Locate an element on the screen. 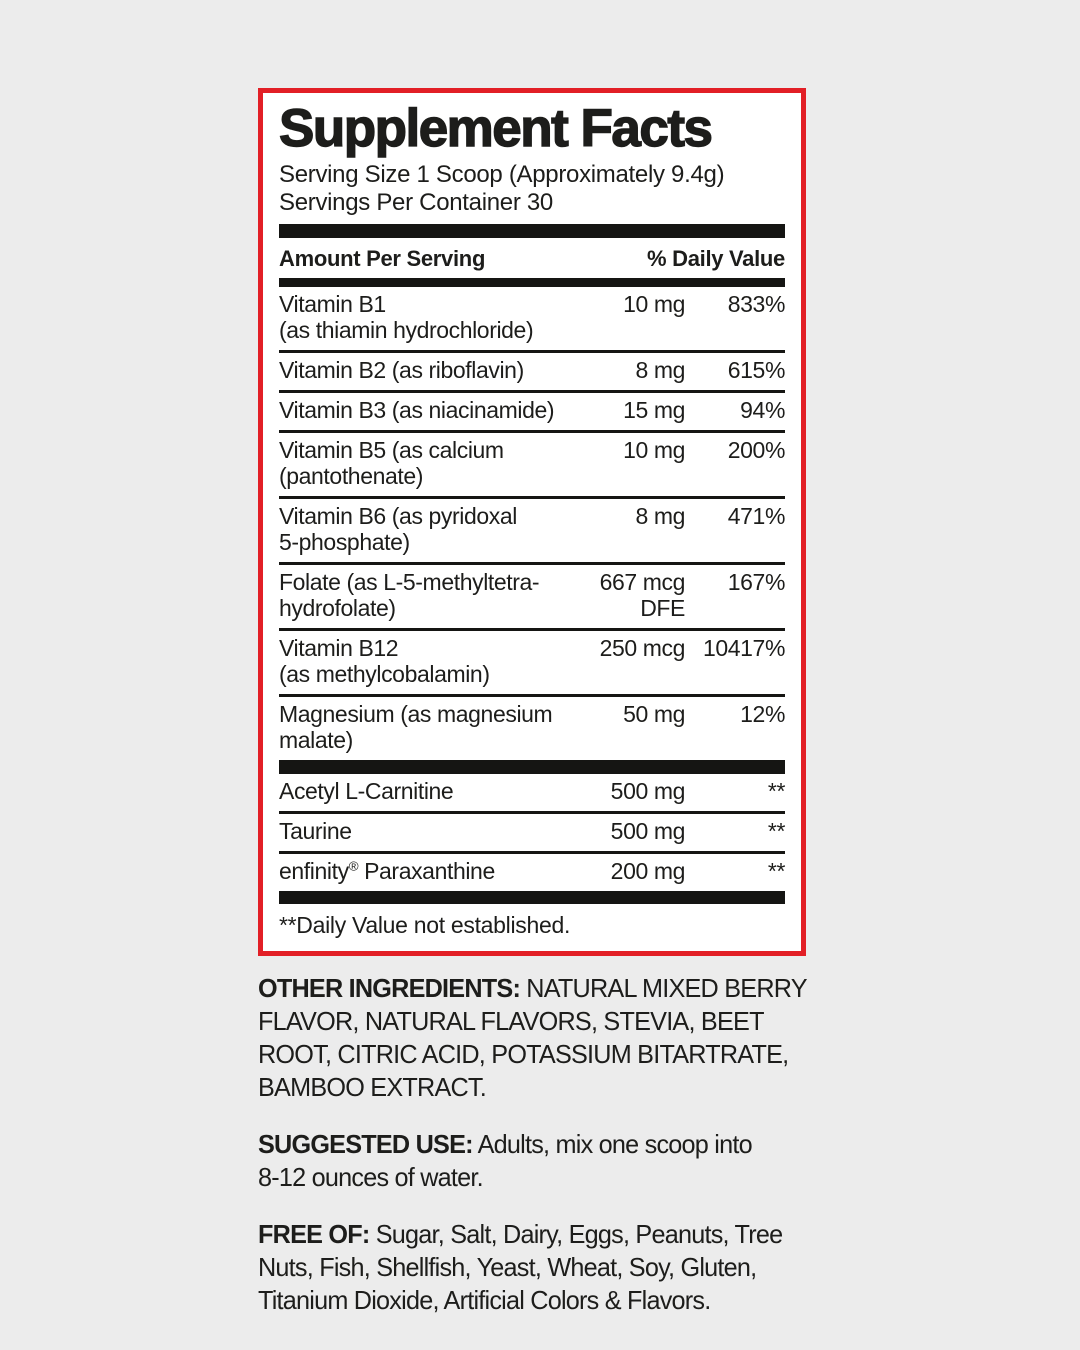 The height and width of the screenshot is (1350, 1080). nutrient-amount: 250 mcg is located at coordinates (642, 648).